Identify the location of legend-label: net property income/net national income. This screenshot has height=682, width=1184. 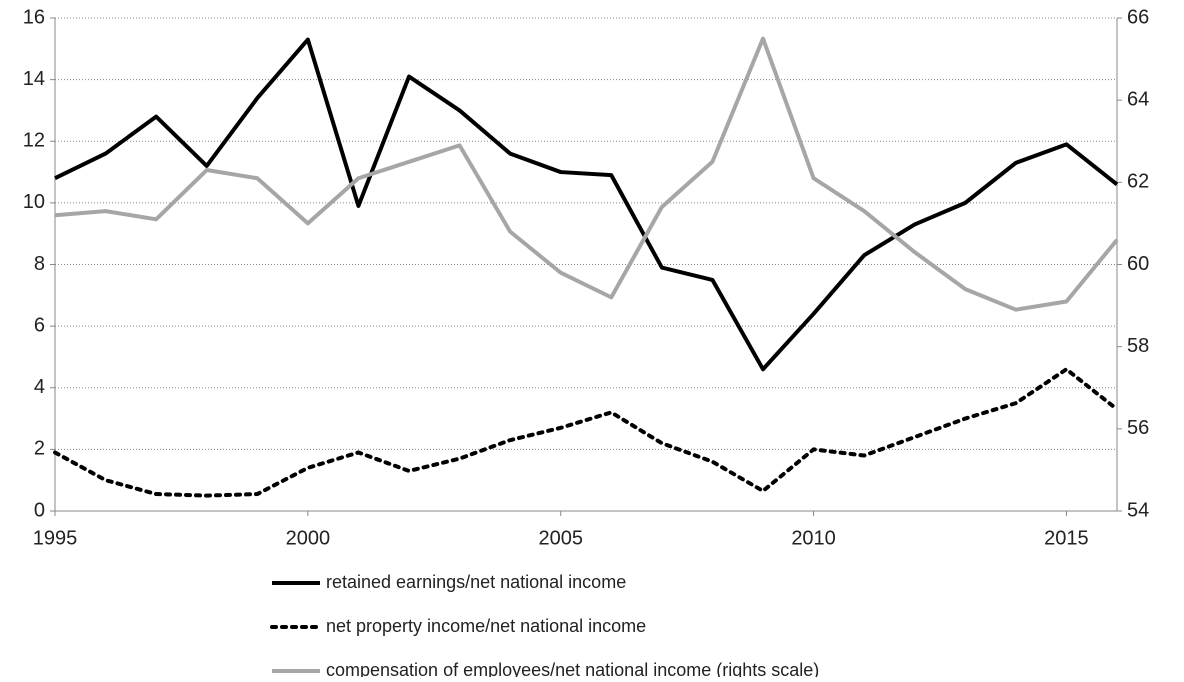
(486, 626).